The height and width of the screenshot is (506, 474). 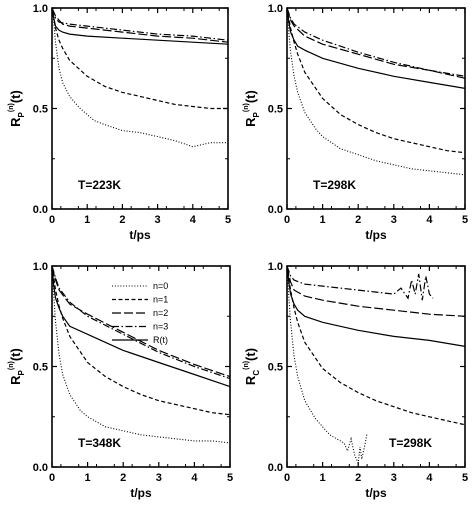 What do you see at coordinates (160, 340) in the screenshot?
I see `legend-label: R(t)` at bounding box center [160, 340].